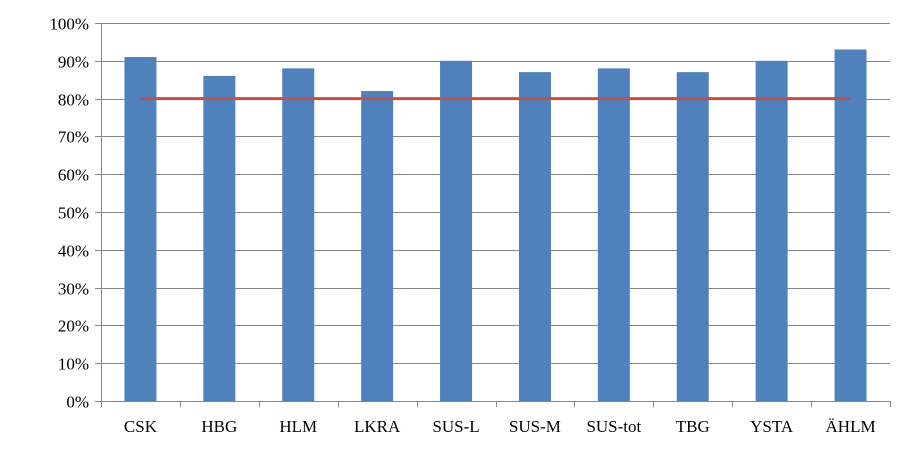 Image resolution: width=901 pixels, height=458 pixels. I want to click on y-tick-label: 10%, so click(73, 364).